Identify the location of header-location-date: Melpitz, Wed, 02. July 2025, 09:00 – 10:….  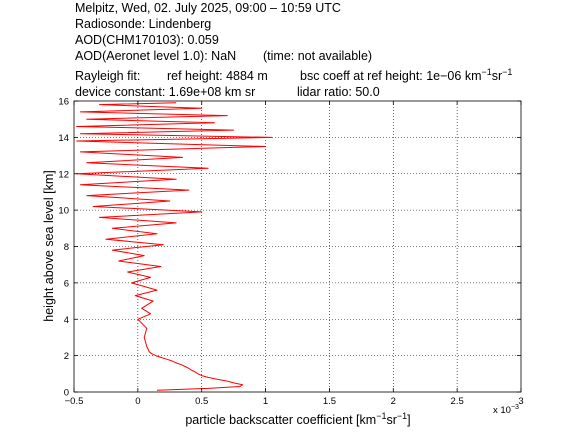
(208, 8).